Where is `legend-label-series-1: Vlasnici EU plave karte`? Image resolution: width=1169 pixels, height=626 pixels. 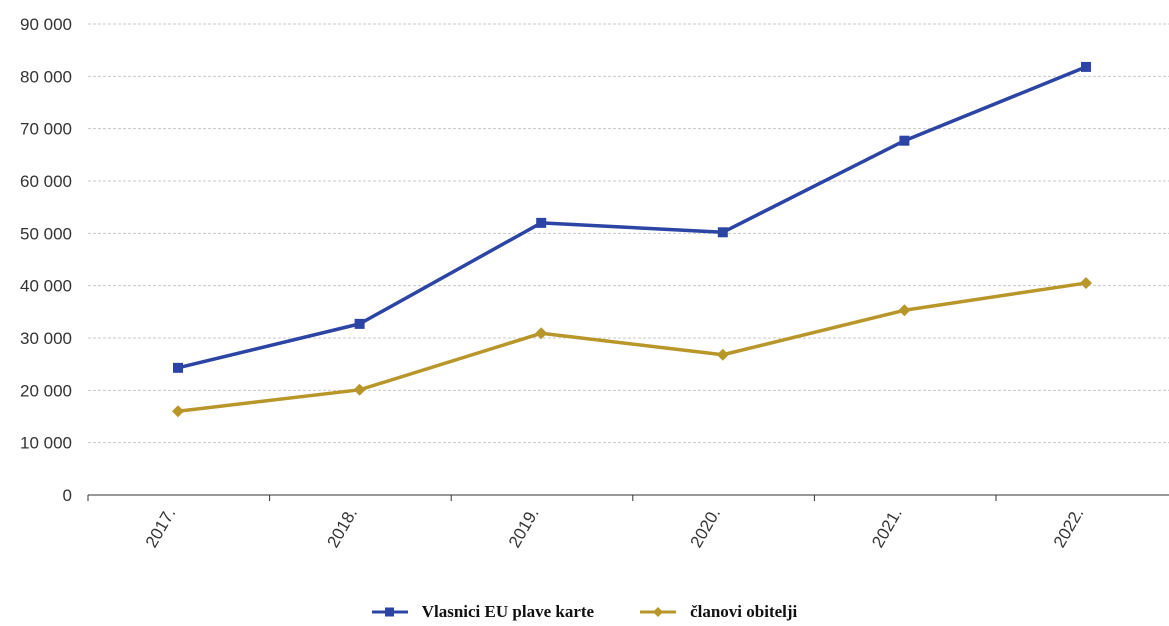
legend-label-series-1: Vlasnici EU plave karte is located at coordinates (508, 611).